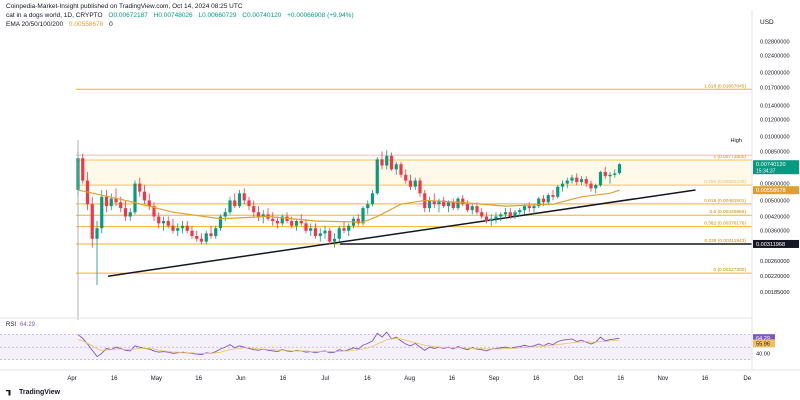 The image size is (800, 400). I want to click on fib-label-7: 0 (0.00227300), so click(729, 270).